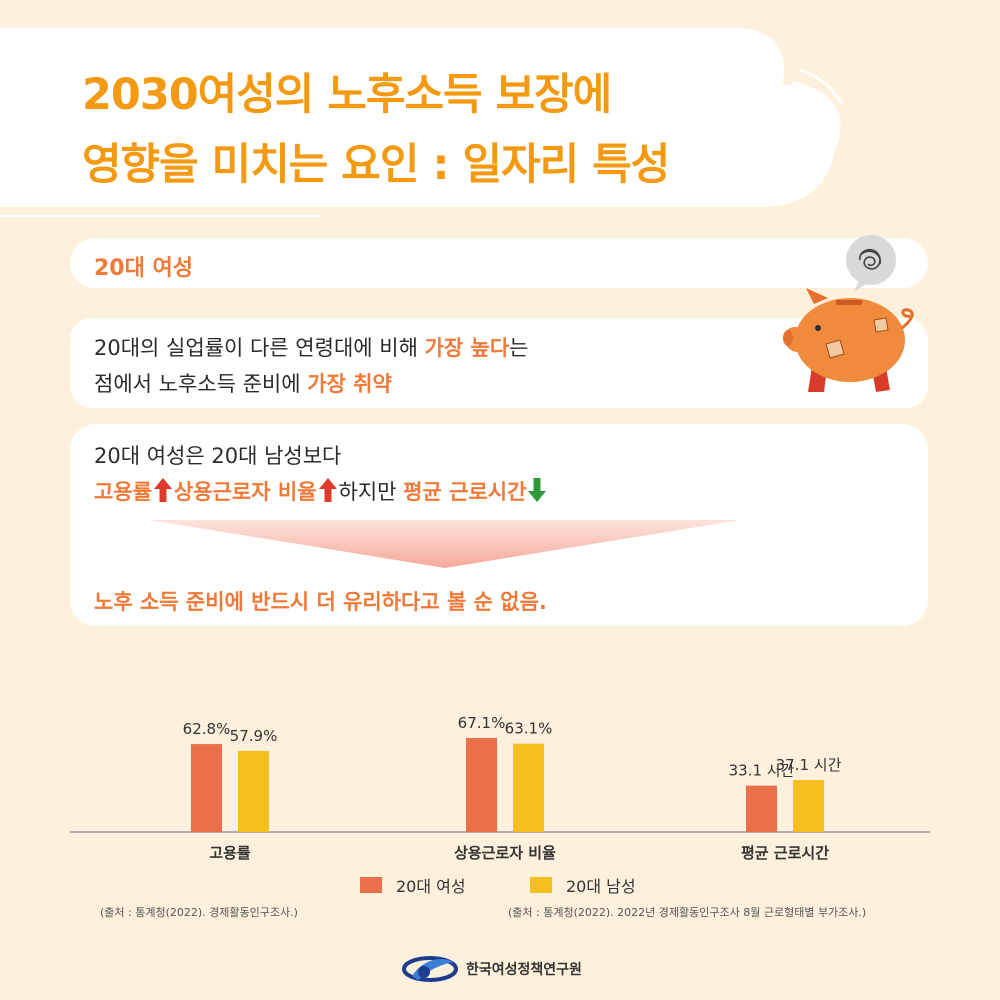 This screenshot has width=1000, height=1000. Describe the element at coordinates (500, 885) in the screenshot. I see `chart-legend: 20대 여성 20대 남성` at that location.